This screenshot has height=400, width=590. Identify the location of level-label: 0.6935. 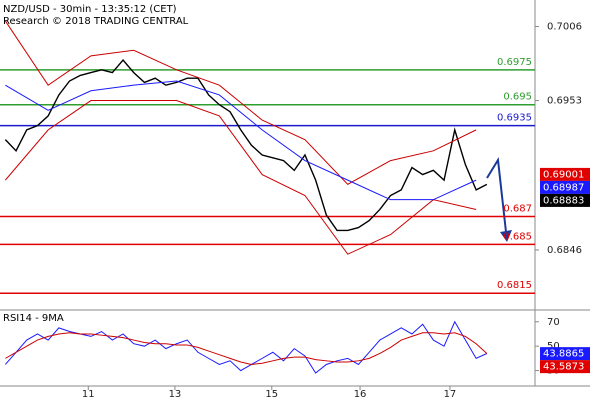
(514, 118).